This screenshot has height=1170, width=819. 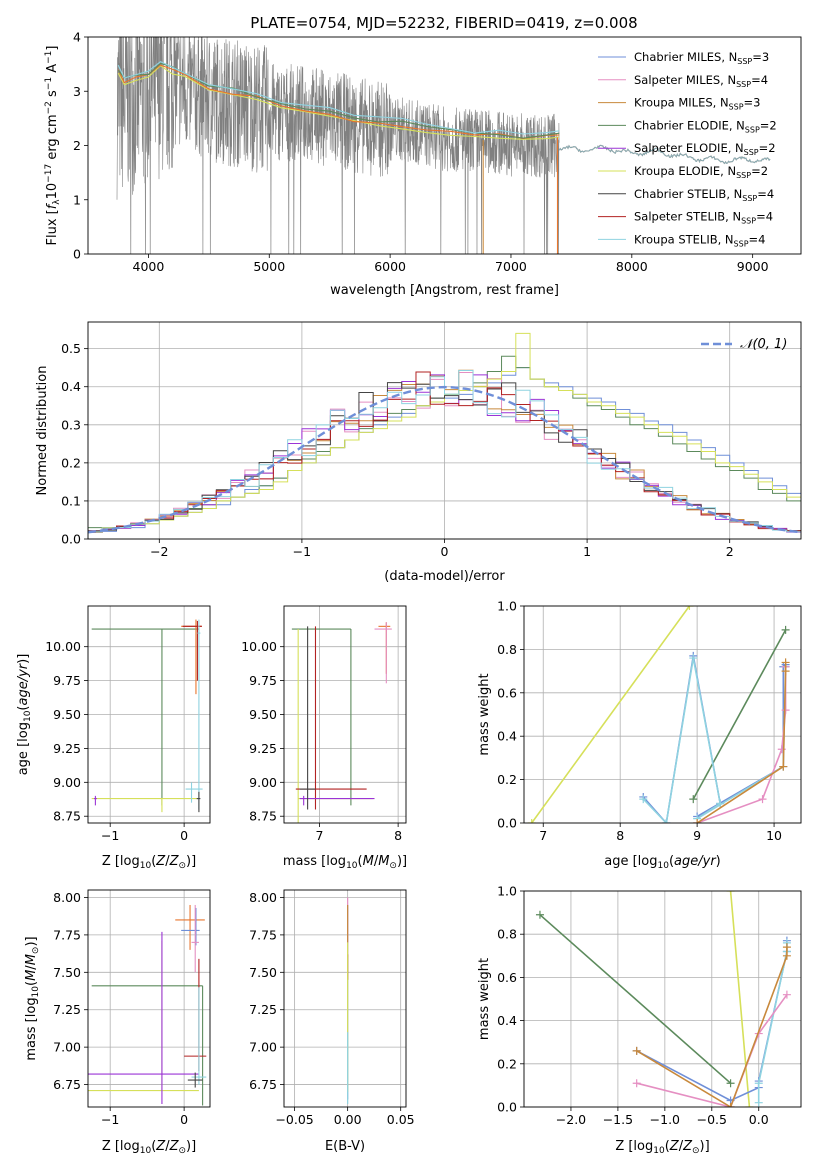 I want to click on x-tick-label: −1, so click(x=110, y=1119).